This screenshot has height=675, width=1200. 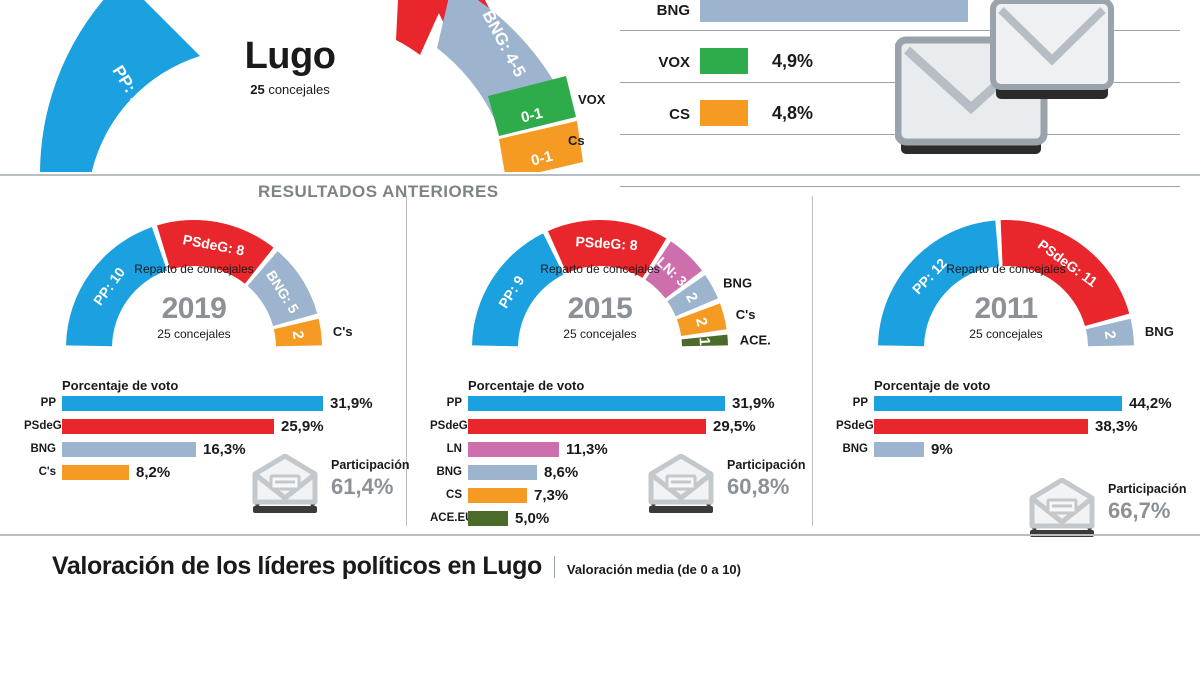 I want to click on vote-bar-value: 8,2%, so click(x=153, y=472).